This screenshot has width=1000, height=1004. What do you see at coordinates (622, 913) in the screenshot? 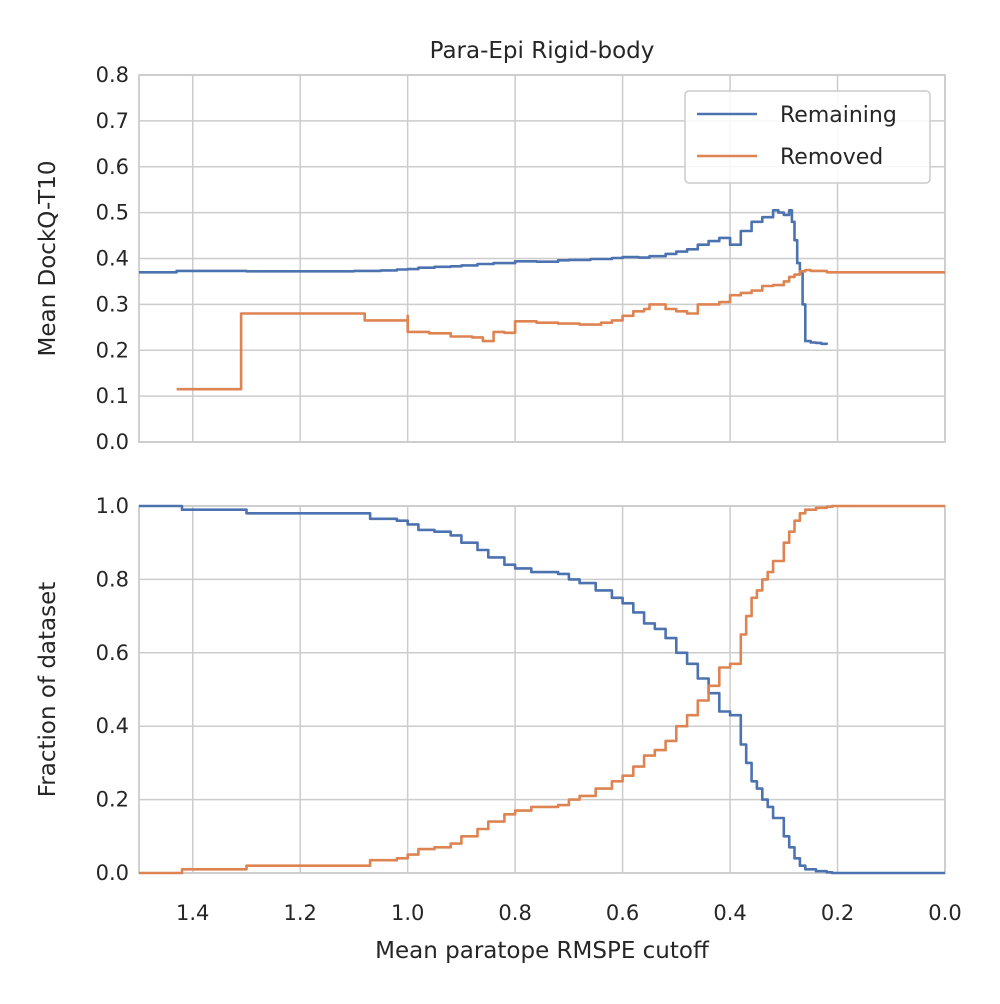
I see `x-tick-label: 0.6` at bounding box center [622, 913].